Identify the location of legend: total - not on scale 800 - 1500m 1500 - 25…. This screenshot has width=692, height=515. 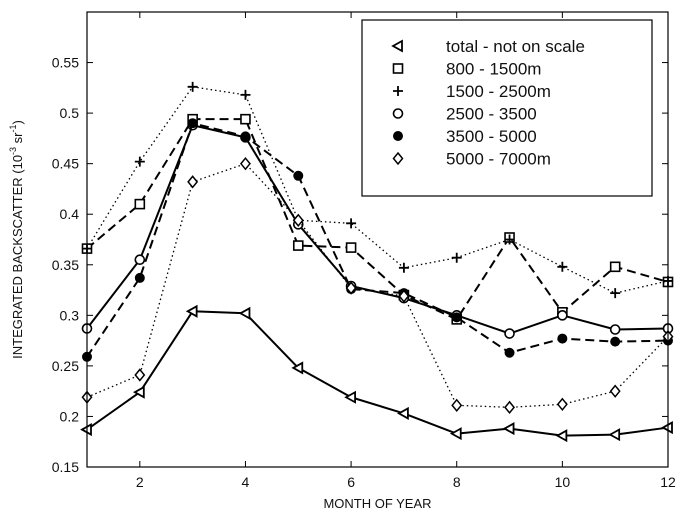
(507, 108).